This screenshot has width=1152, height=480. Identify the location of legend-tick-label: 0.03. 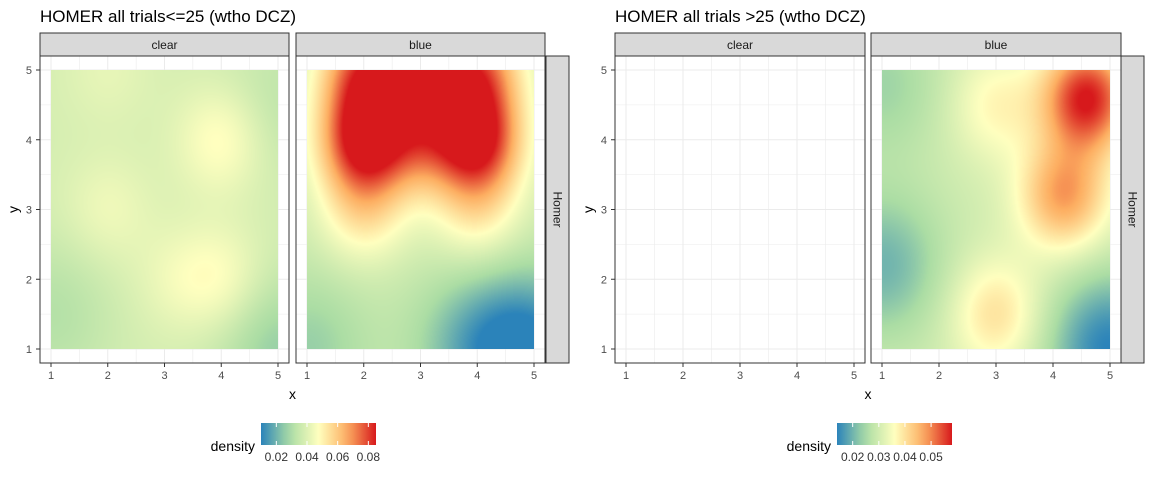
(879, 457).